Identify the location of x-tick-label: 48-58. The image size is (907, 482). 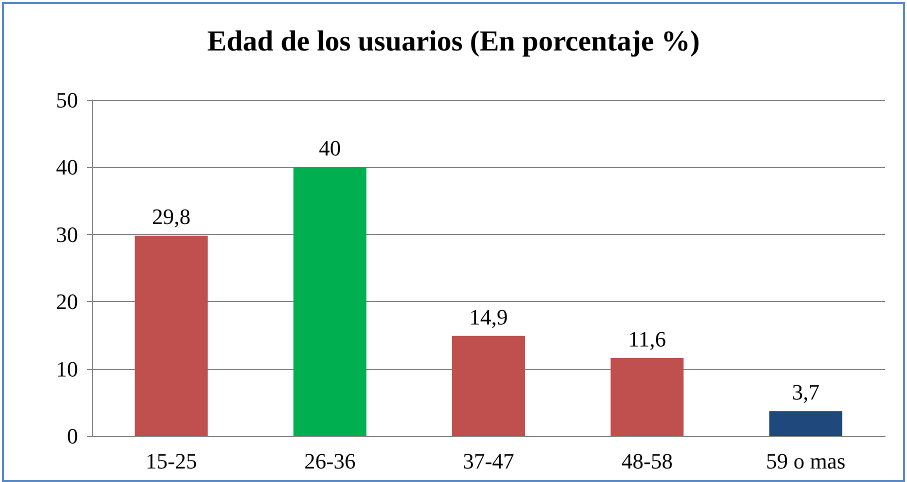
(647, 461).